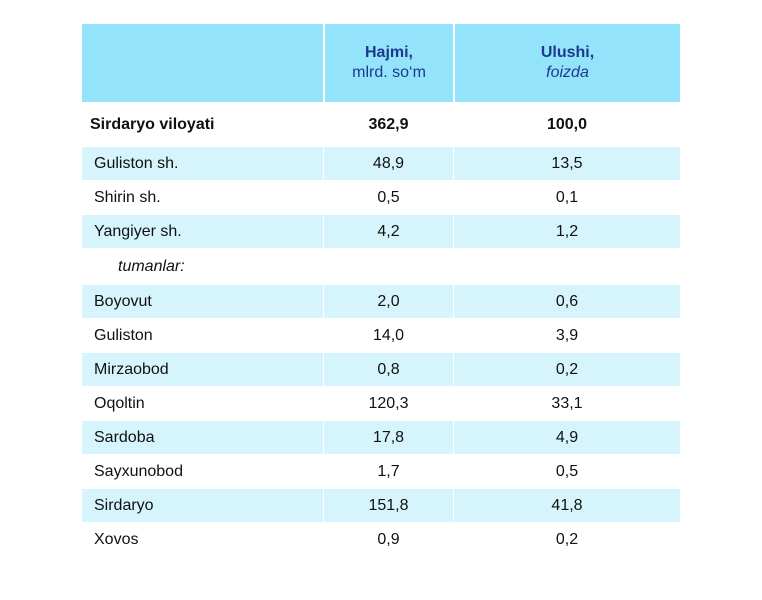 This screenshot has width=762, height=600. I want to click on row-name: Xovos, so click(116, 539).